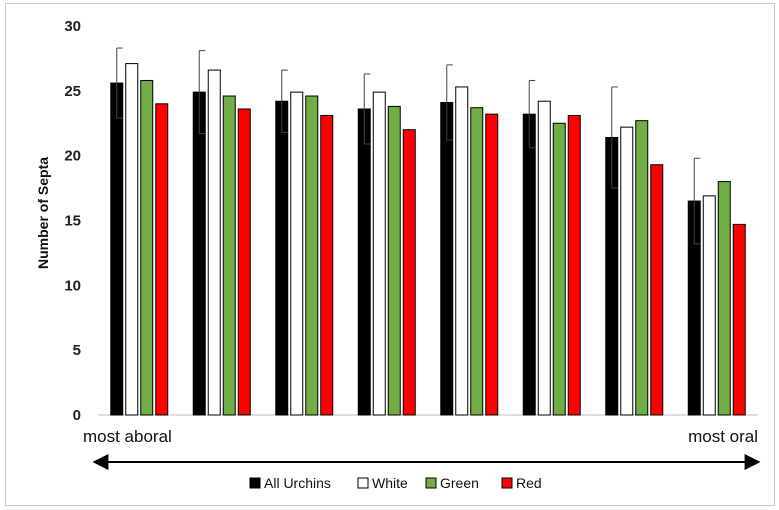  Describe the element at coordinates (529, 483) in the screenshot. I see `legend-label-red: Red` at that location.